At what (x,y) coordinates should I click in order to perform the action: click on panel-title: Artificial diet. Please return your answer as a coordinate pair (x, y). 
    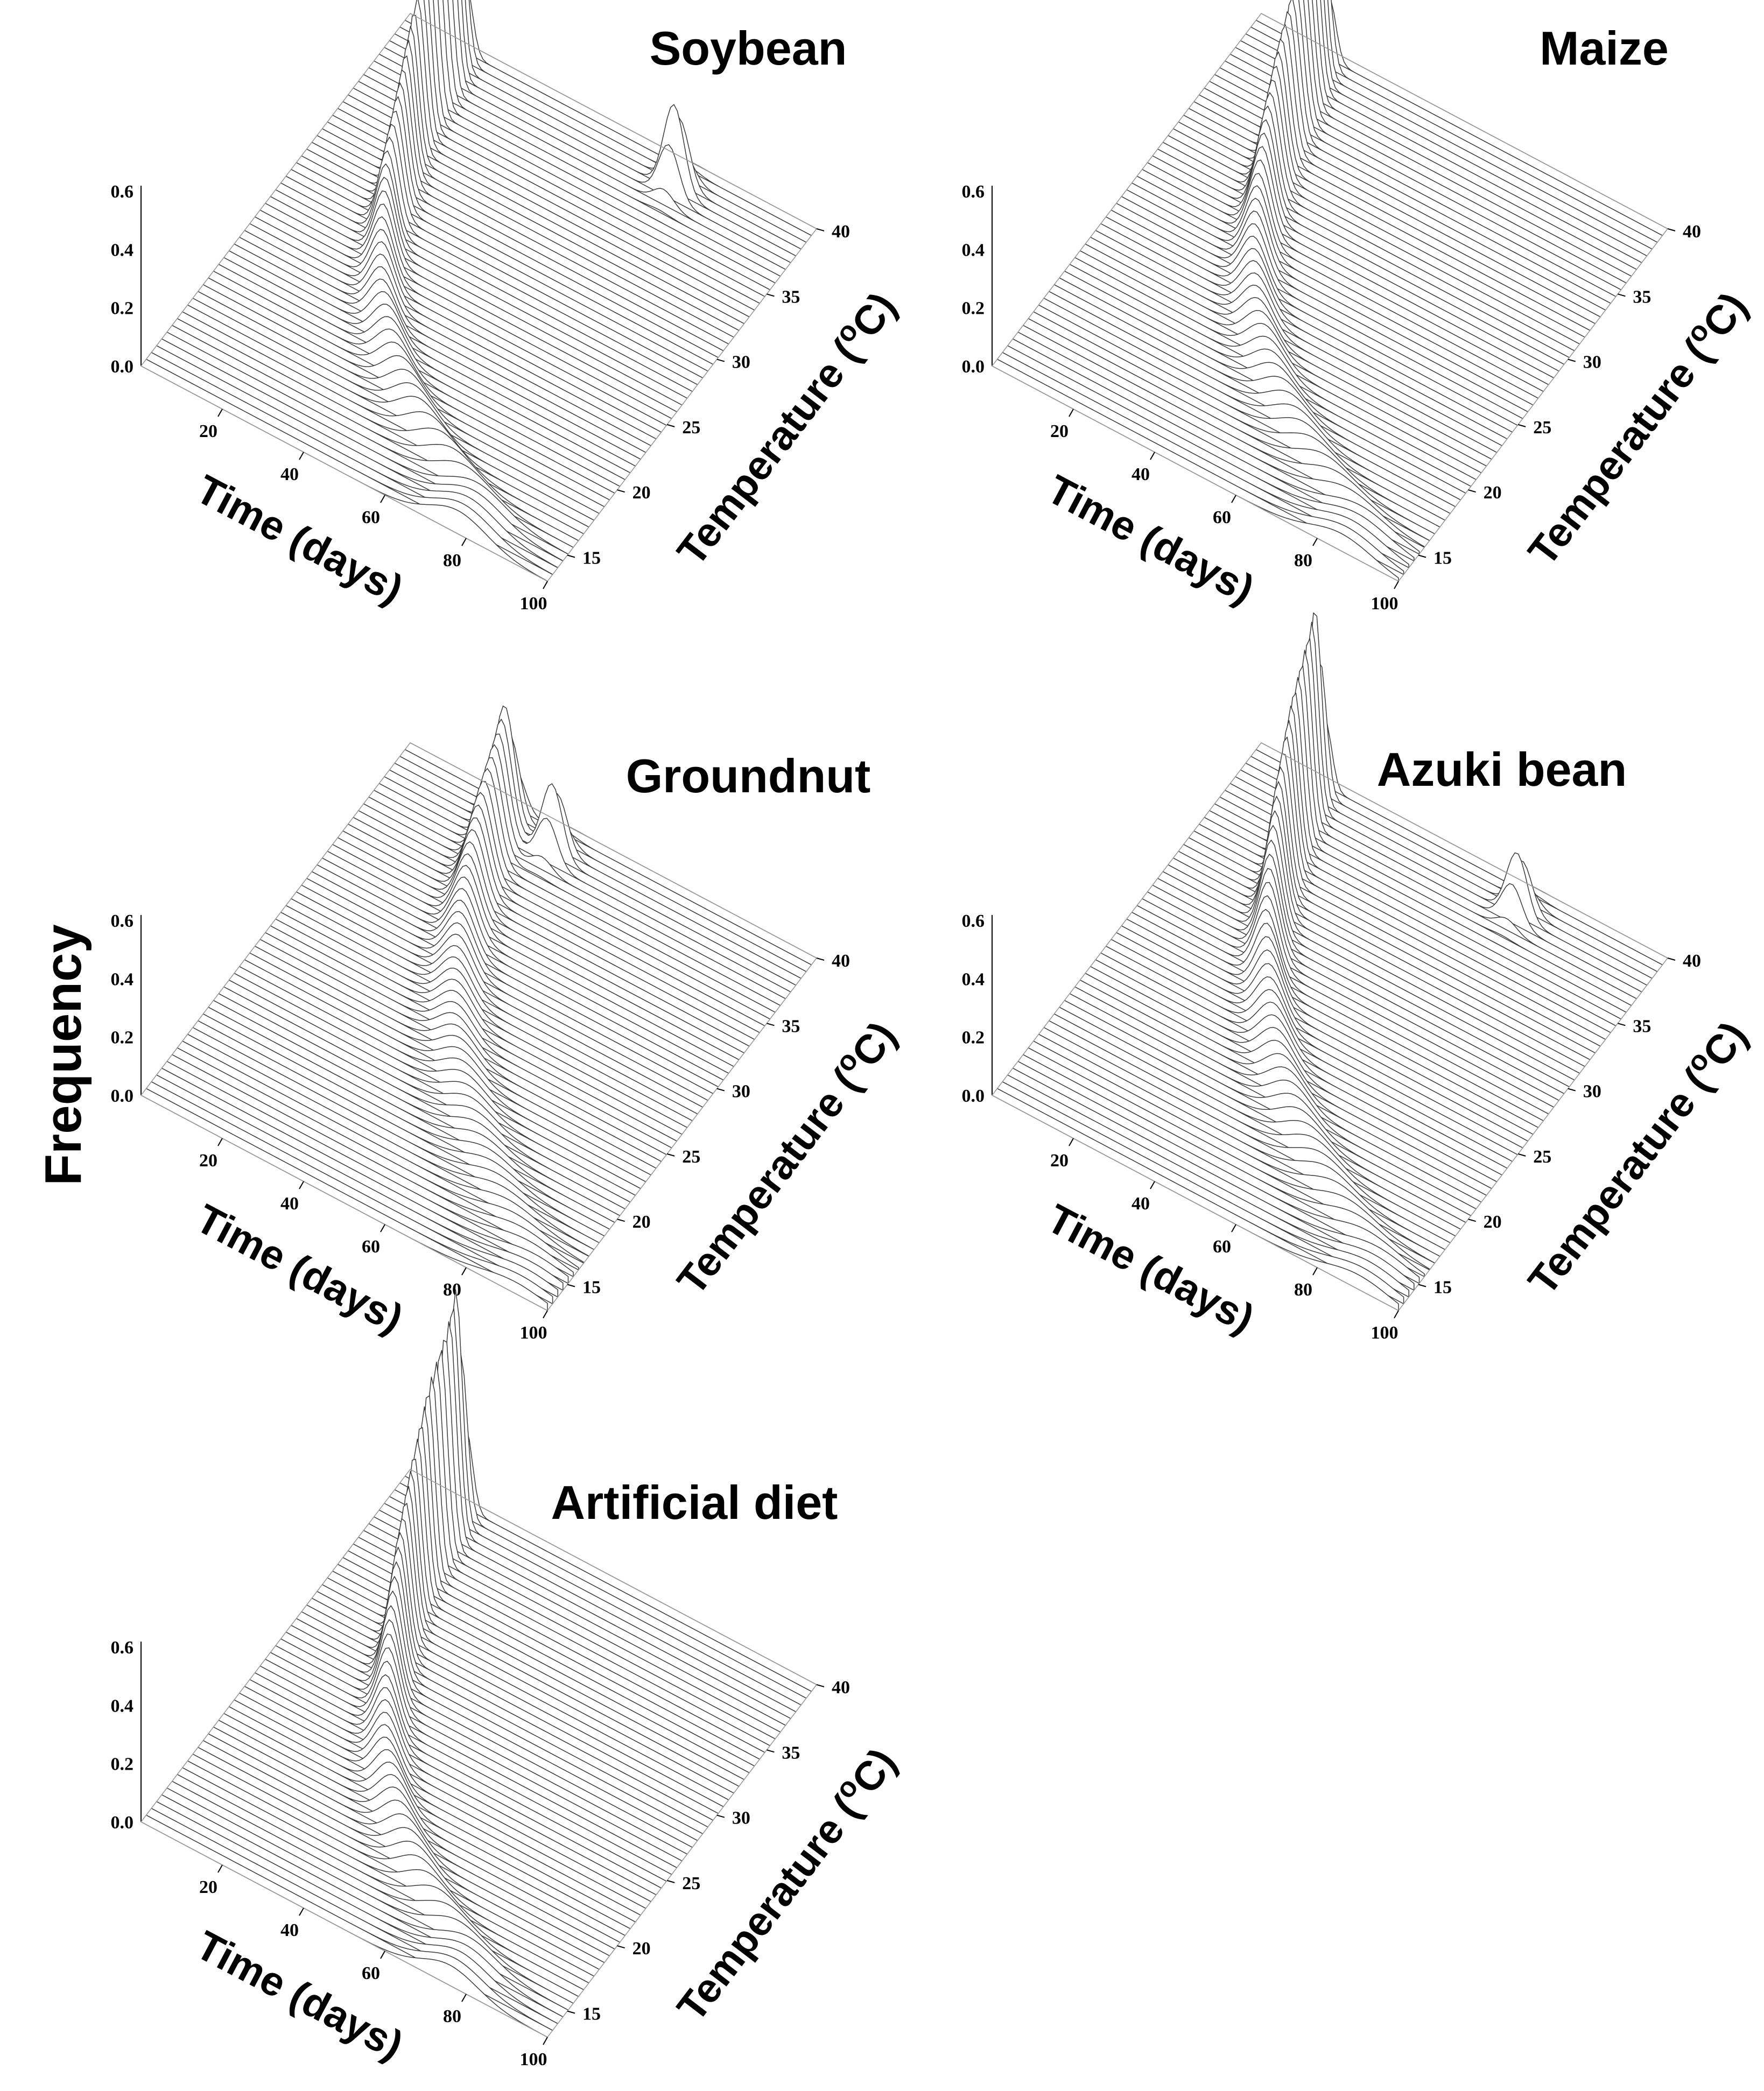
    Looking at the image, I should click on (694, 1502).